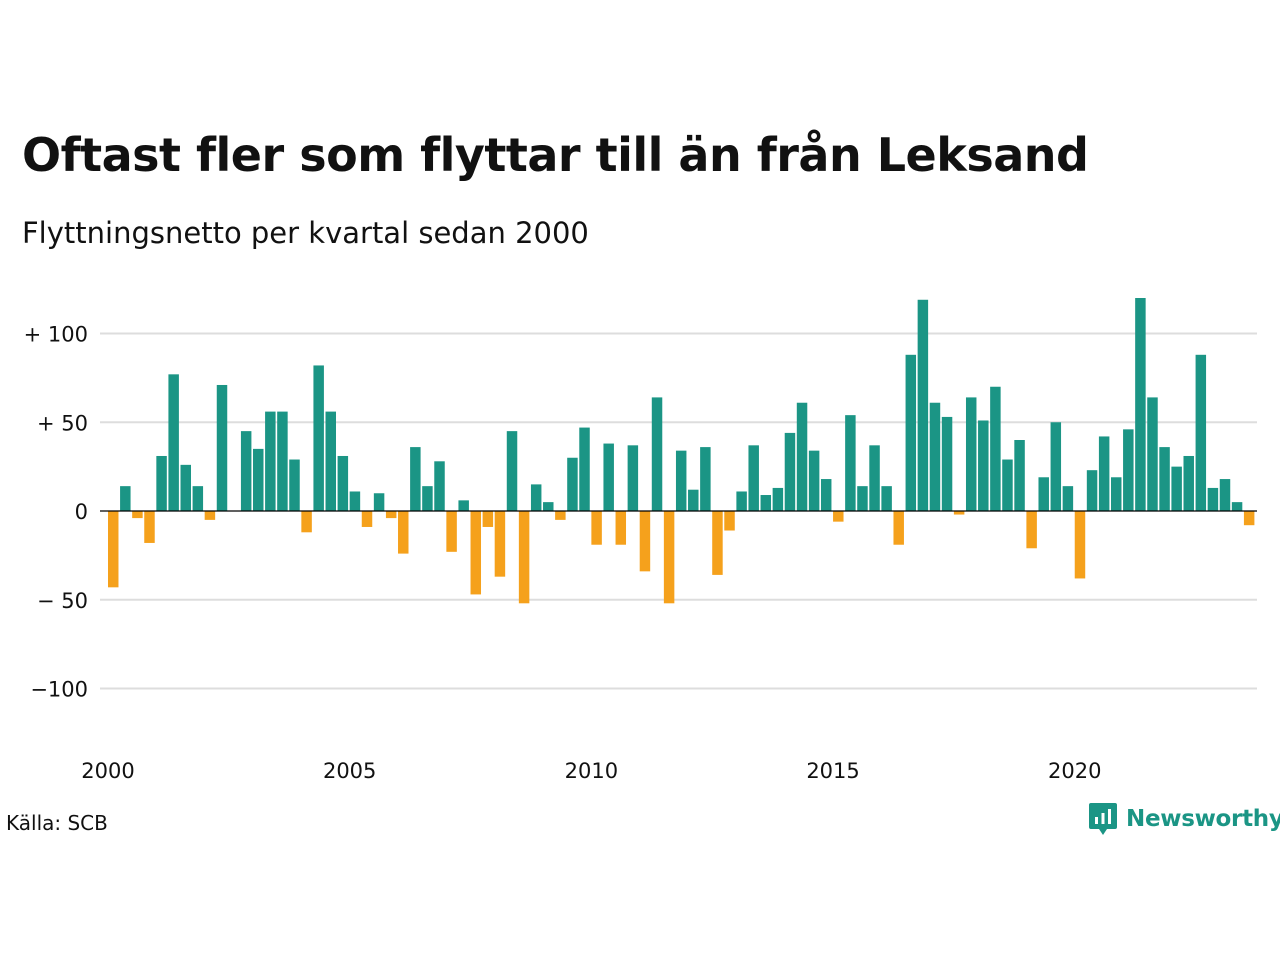  What do you see at coordinates (1249, 518) in the screenshot?
I see `bar-2023-k3` at bounding box center [1249, 518].